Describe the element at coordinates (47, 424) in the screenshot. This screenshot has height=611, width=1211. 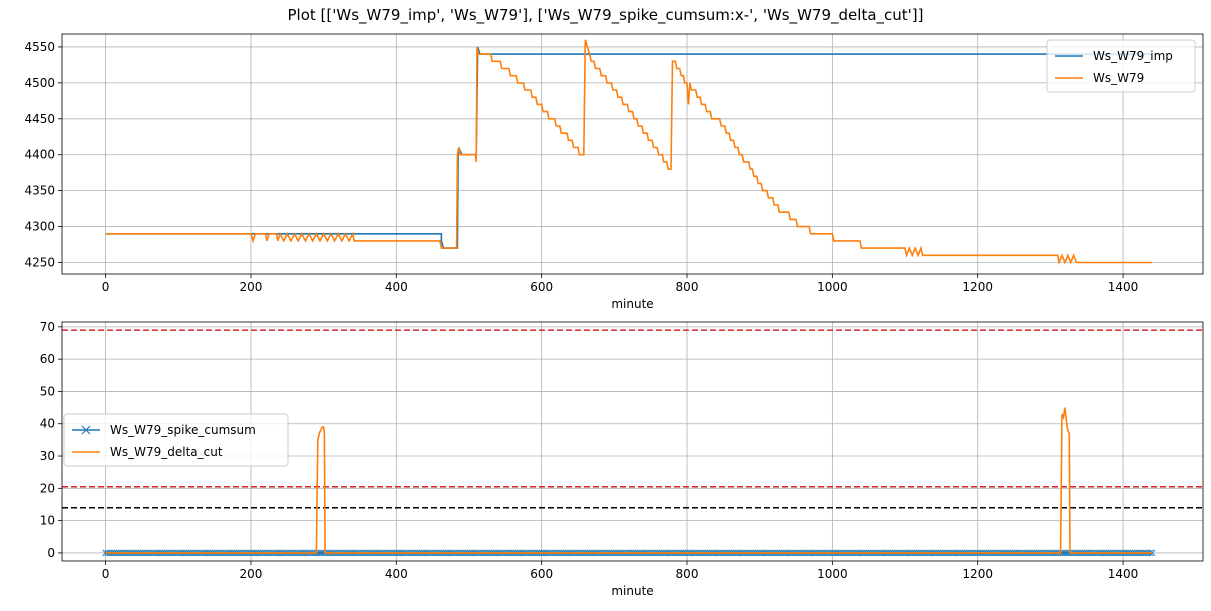
I see `y-tick-label: 40` at that location.